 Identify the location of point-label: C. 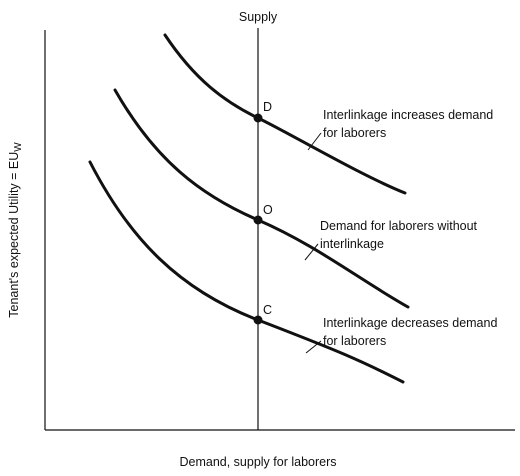
(267, 310).